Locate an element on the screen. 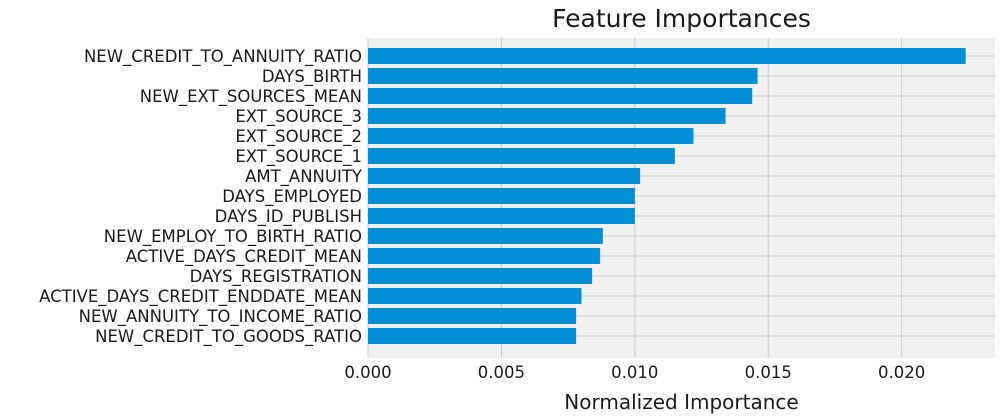  category-label: EXT_SOURCE_2 is located at coordinates (298, 137).